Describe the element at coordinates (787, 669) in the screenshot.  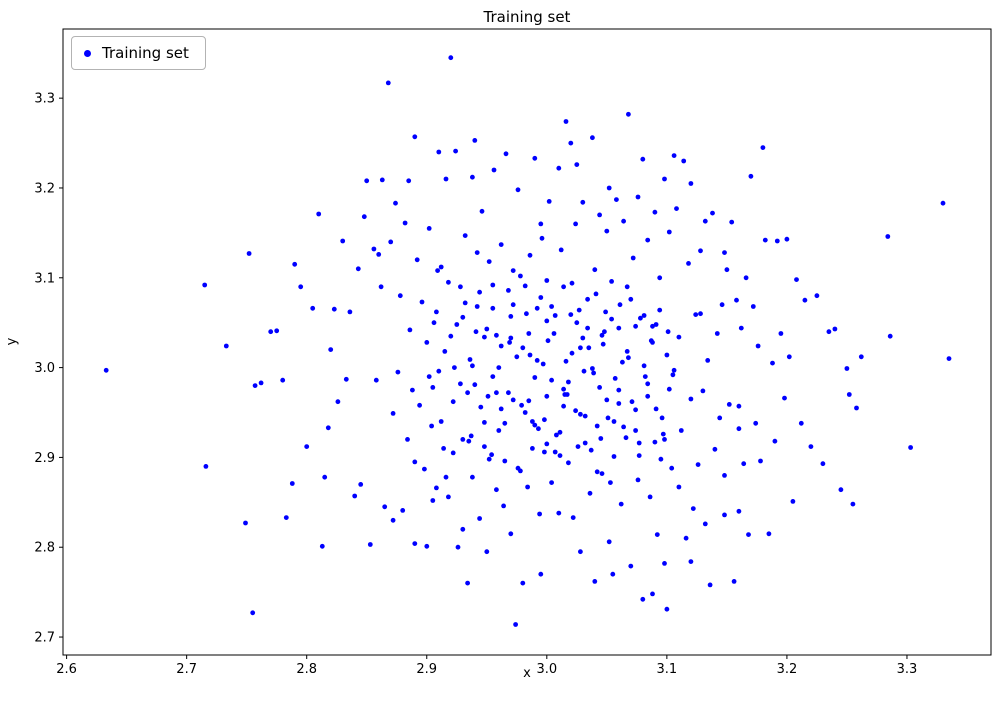
I see `x-tick-label: 3.2` at that location.